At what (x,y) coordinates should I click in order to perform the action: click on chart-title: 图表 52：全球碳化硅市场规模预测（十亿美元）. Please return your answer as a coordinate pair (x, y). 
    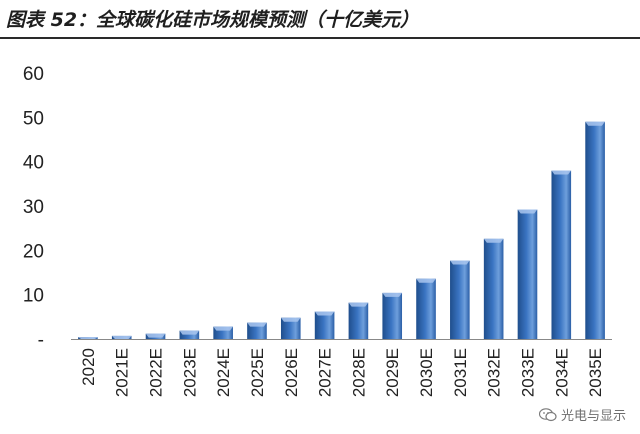
    Looking at the image, I should click on (213, 20).